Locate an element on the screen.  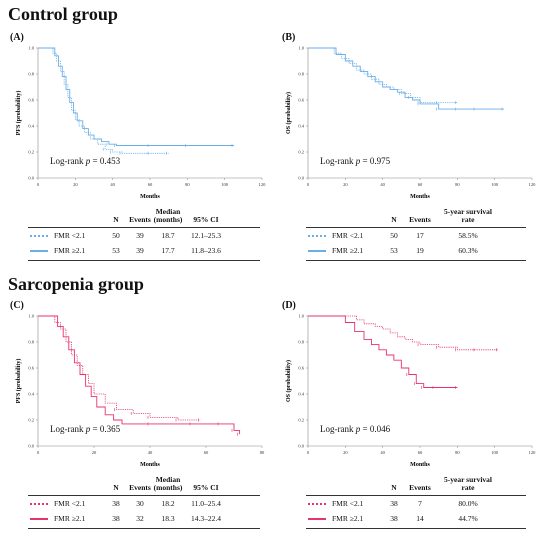
table-header: 5-year survival rate is located at coordinates (468, 483).